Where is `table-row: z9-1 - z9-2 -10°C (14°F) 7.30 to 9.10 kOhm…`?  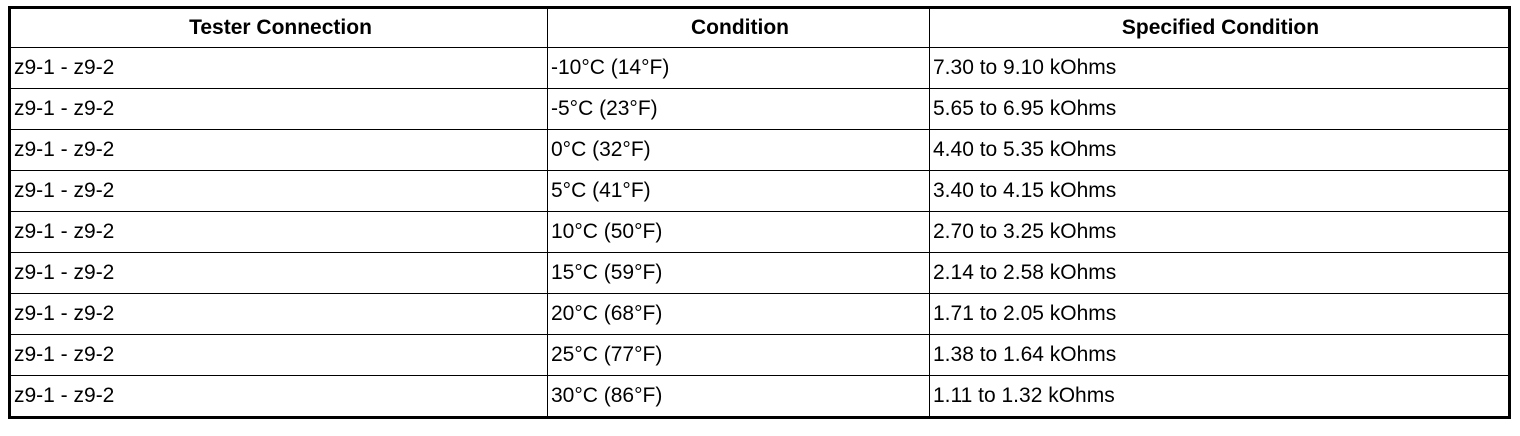
table-row: z9-1 - z9-2 -10°C (14°F) 7.30 to 9.10 kOhm… is located at coordinates (759, 68).